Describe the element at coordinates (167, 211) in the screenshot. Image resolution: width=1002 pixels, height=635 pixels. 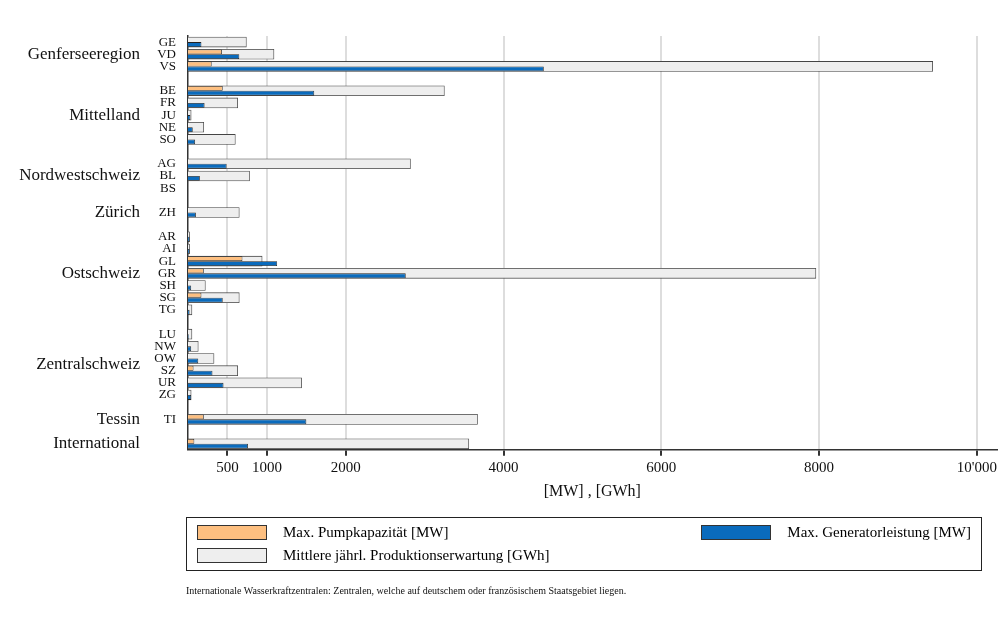
I see `y-tick-label: ZH` at that location.